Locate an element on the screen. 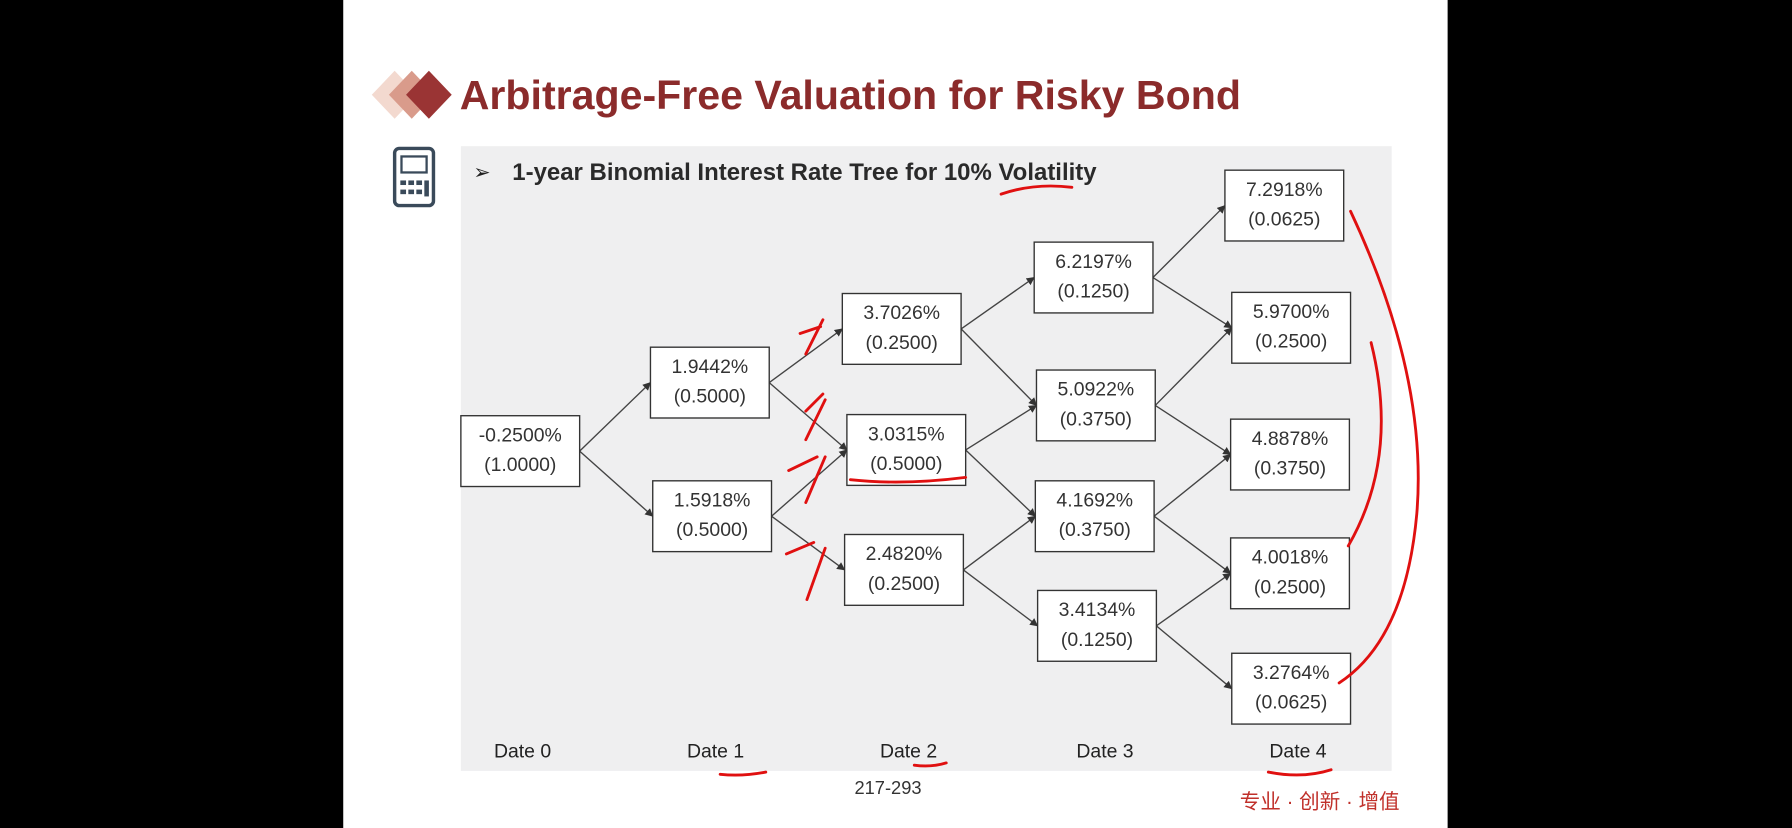 The width and height of the screenshot is (1792, 828). tree-node: 1.5918% (0.5000) is located at coordinates (712, 516).